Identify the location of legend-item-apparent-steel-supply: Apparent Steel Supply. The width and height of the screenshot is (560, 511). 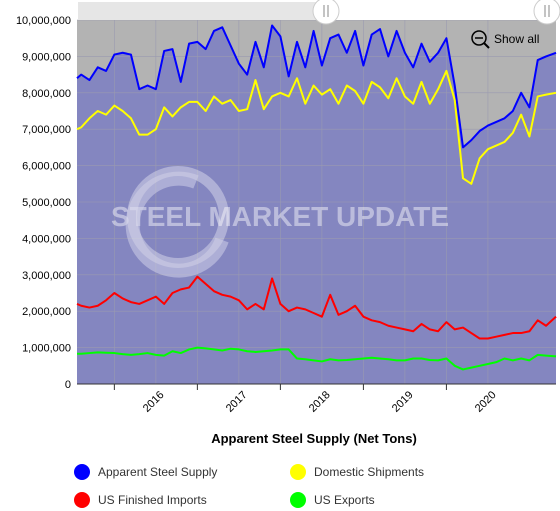
(145, 472).